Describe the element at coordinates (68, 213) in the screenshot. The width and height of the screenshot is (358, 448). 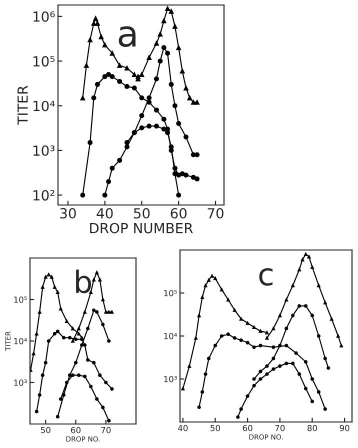
I see `x-tick-label: 30` at that location.